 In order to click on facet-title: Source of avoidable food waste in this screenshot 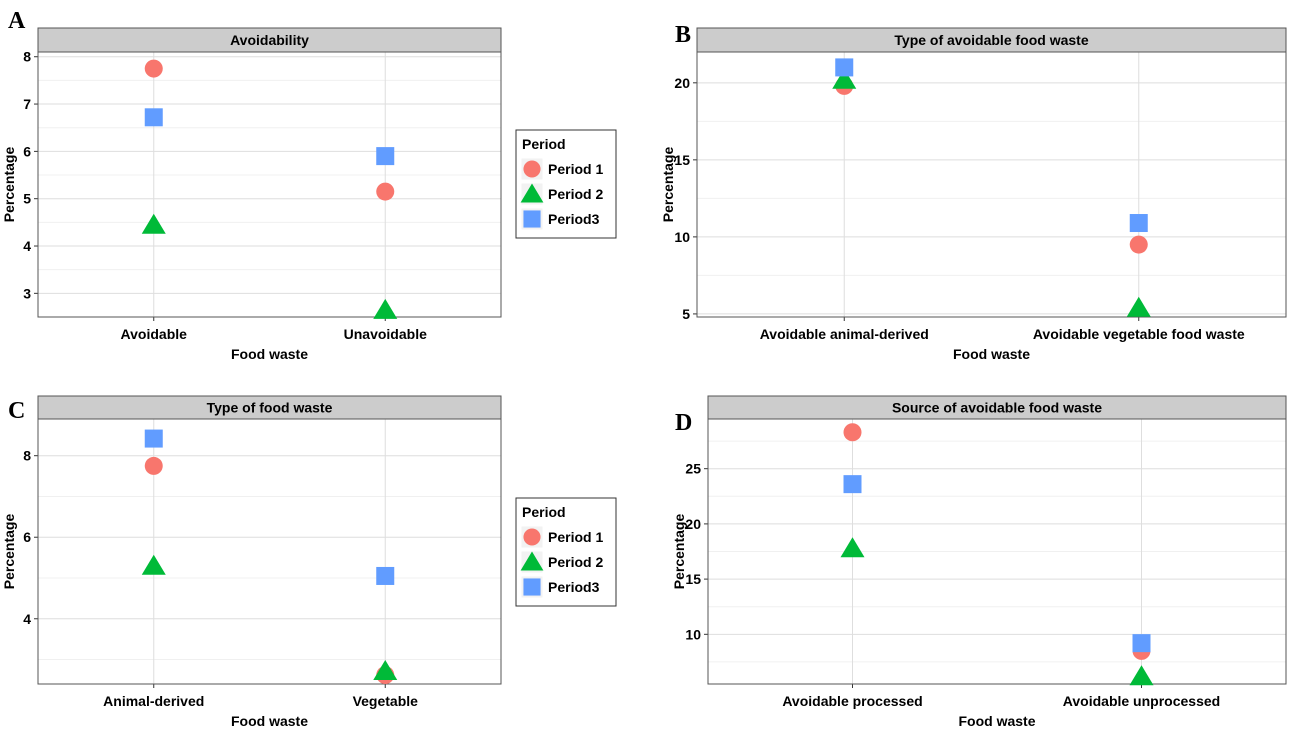, I will do `click(997, 408)`.